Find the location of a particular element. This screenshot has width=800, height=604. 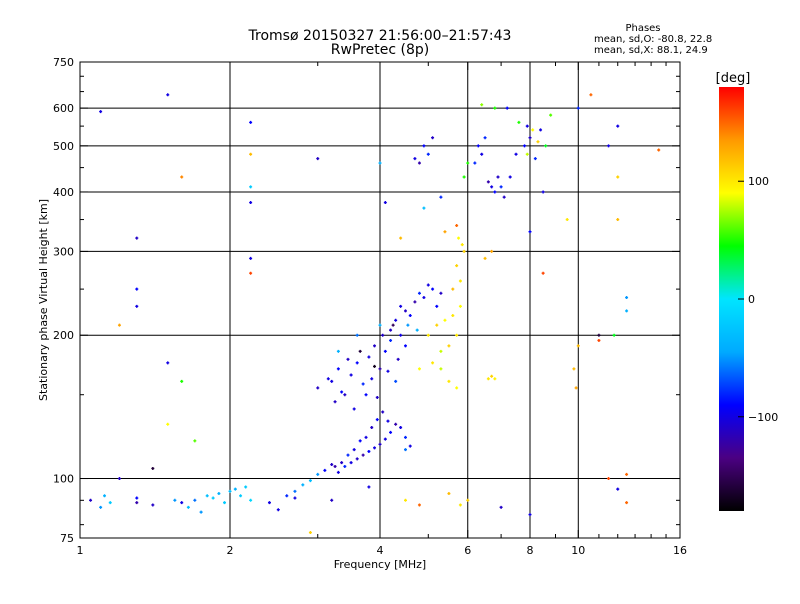

colorbar-tick-label: 100 is located at coordinates (758, 181).